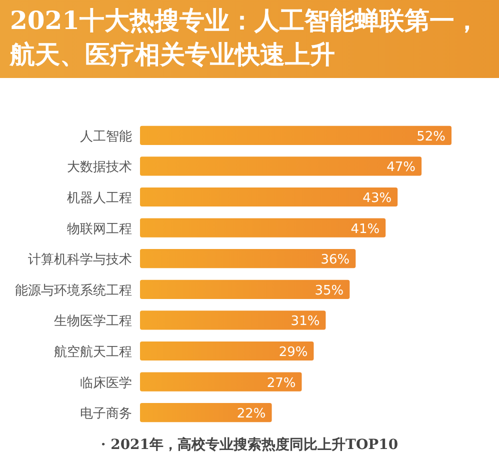 This screenshot has height=462, width=499. What do you see at coordinates (245, 38) in the screenshot?
I see `chart-title: 2021十大热搜专业：人工智能蝉联第一，航天、医疗相关专业快速上升` at bounding box center [245, 38].